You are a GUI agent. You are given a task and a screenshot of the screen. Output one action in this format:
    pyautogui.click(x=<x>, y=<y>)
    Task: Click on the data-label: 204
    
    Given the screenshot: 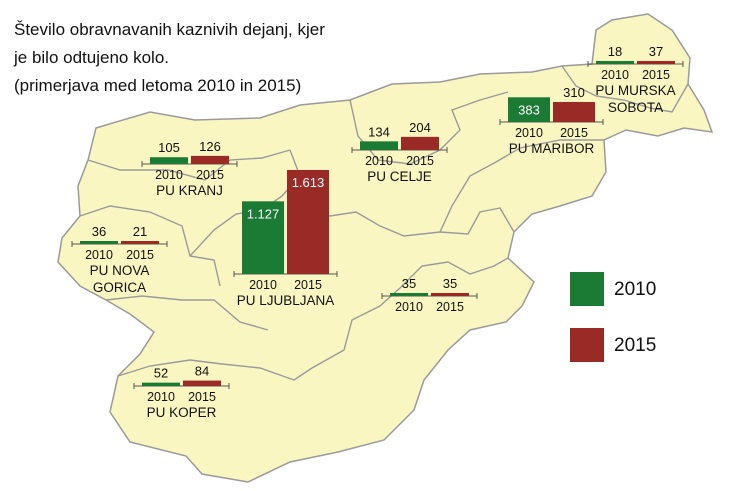 What is the action you would take?
    pyautogui.click(x=420, y=127)
    